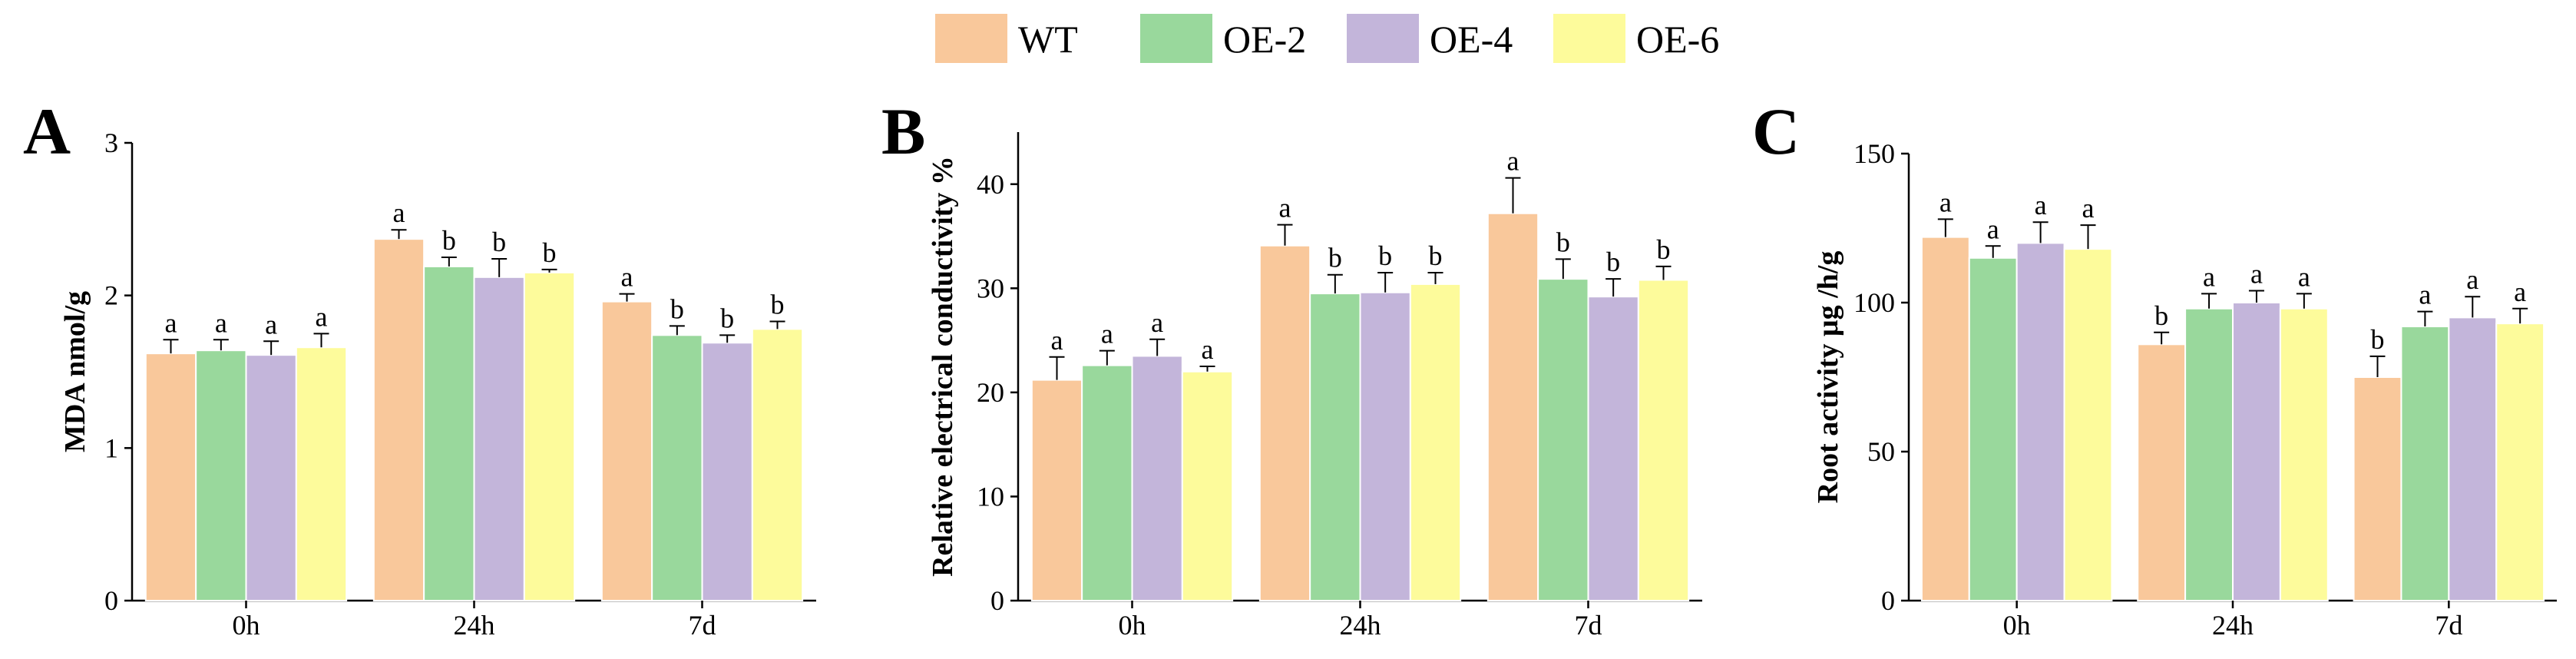  What do you see at coordinates (1874, 154) in the screenshot?
I see `y-tick-label: 150` at bounding box center [1874, 154].